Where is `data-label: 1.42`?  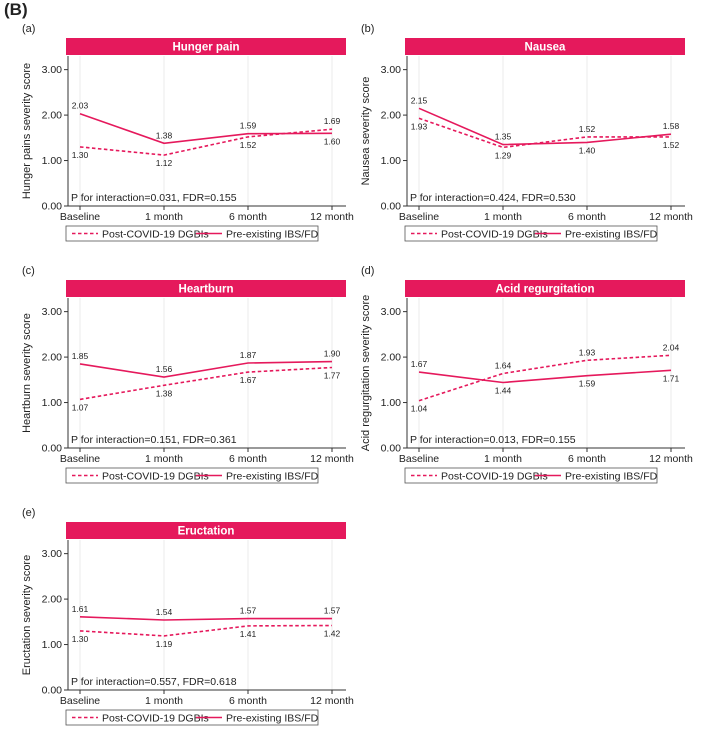 data-label: 1.42 is located at coordinates (332, 633).